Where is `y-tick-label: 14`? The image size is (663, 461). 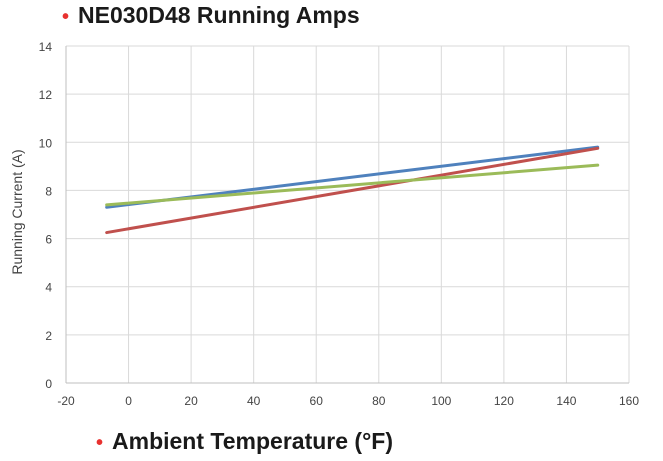
y-tick-label: 14 is located at coordinates (46, 47).